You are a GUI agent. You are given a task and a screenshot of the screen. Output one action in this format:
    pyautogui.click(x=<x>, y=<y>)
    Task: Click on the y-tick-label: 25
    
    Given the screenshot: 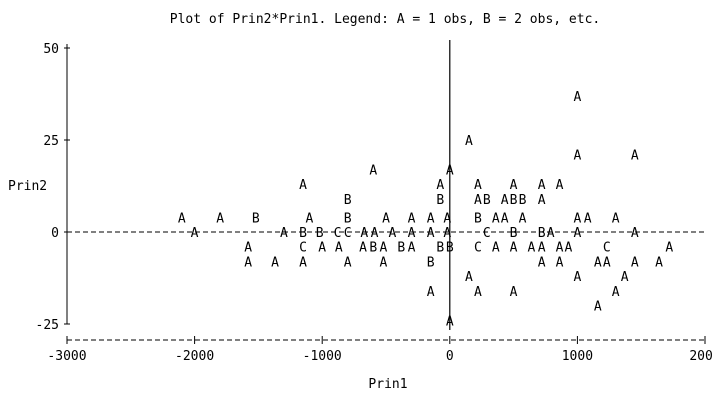 What is the action you would take?
    pyautogui.click(x=51, y=141)
    